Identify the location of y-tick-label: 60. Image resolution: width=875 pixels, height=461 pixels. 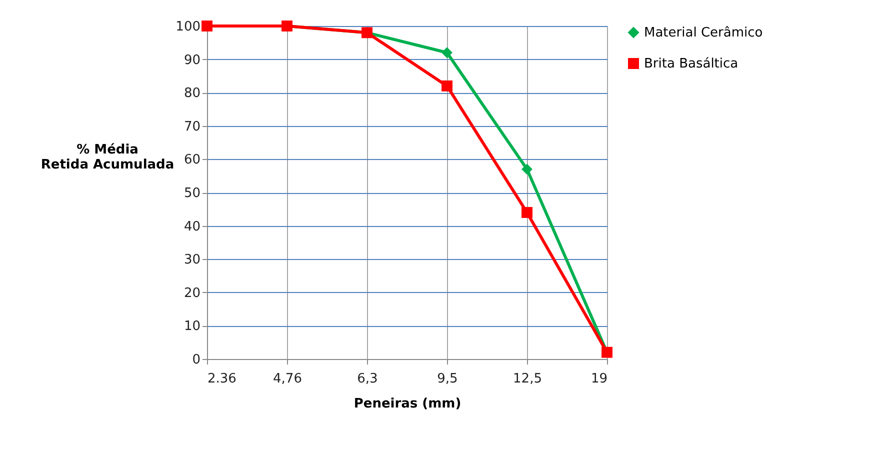
(192, 160).